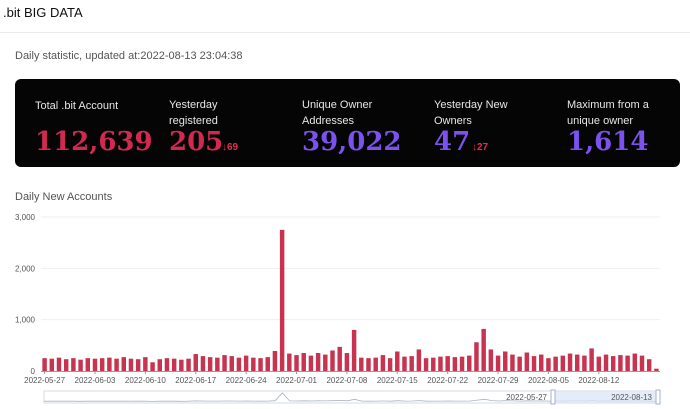 The image size is (690, 409). I want to click on x-tick-label: 2022-07-22, so click(447, 380).